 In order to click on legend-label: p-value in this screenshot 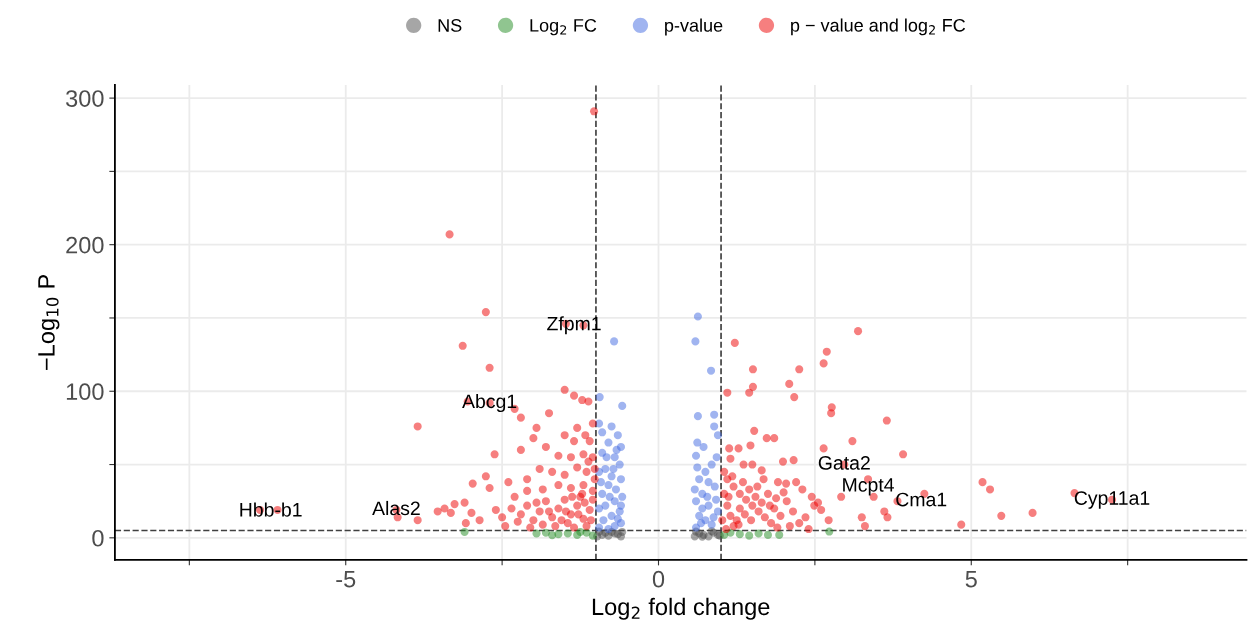, I will do `click(694, 27)`.